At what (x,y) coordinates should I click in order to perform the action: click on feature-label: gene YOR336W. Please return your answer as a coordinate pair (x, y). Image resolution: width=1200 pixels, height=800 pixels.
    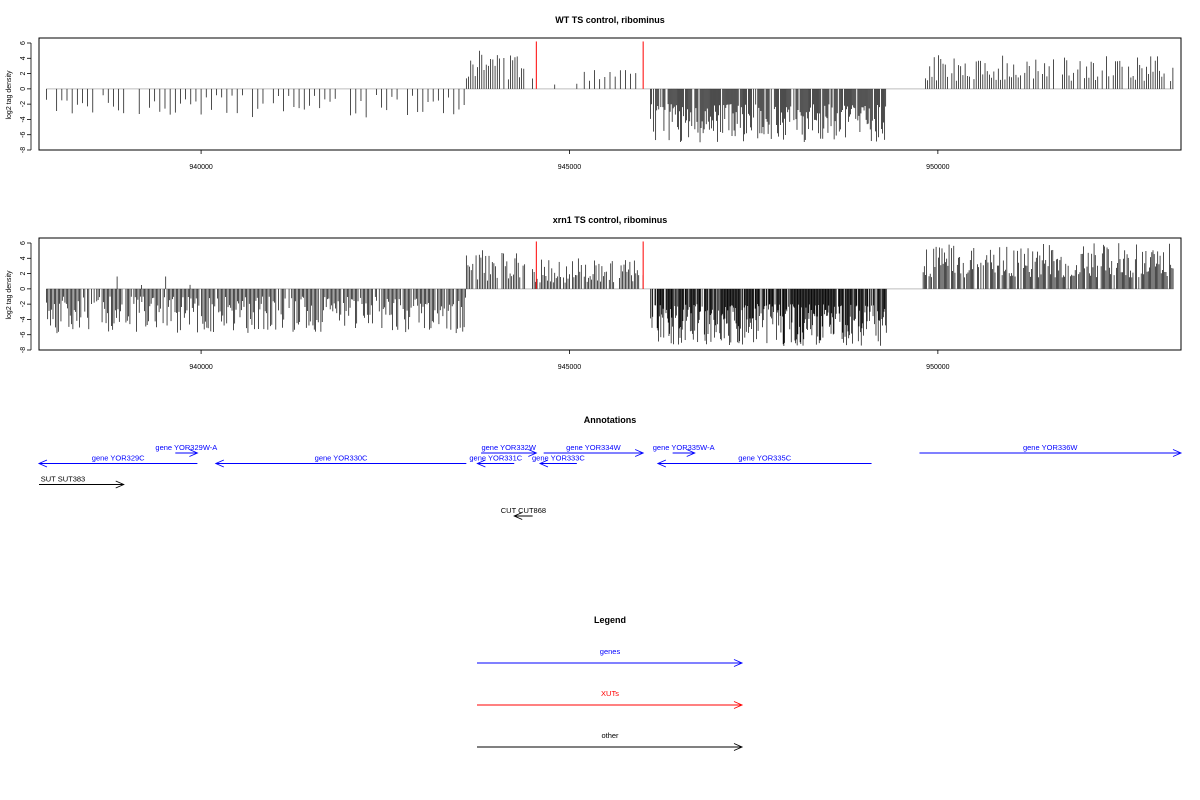
    Looking at the image, I should click on (1050, 447).